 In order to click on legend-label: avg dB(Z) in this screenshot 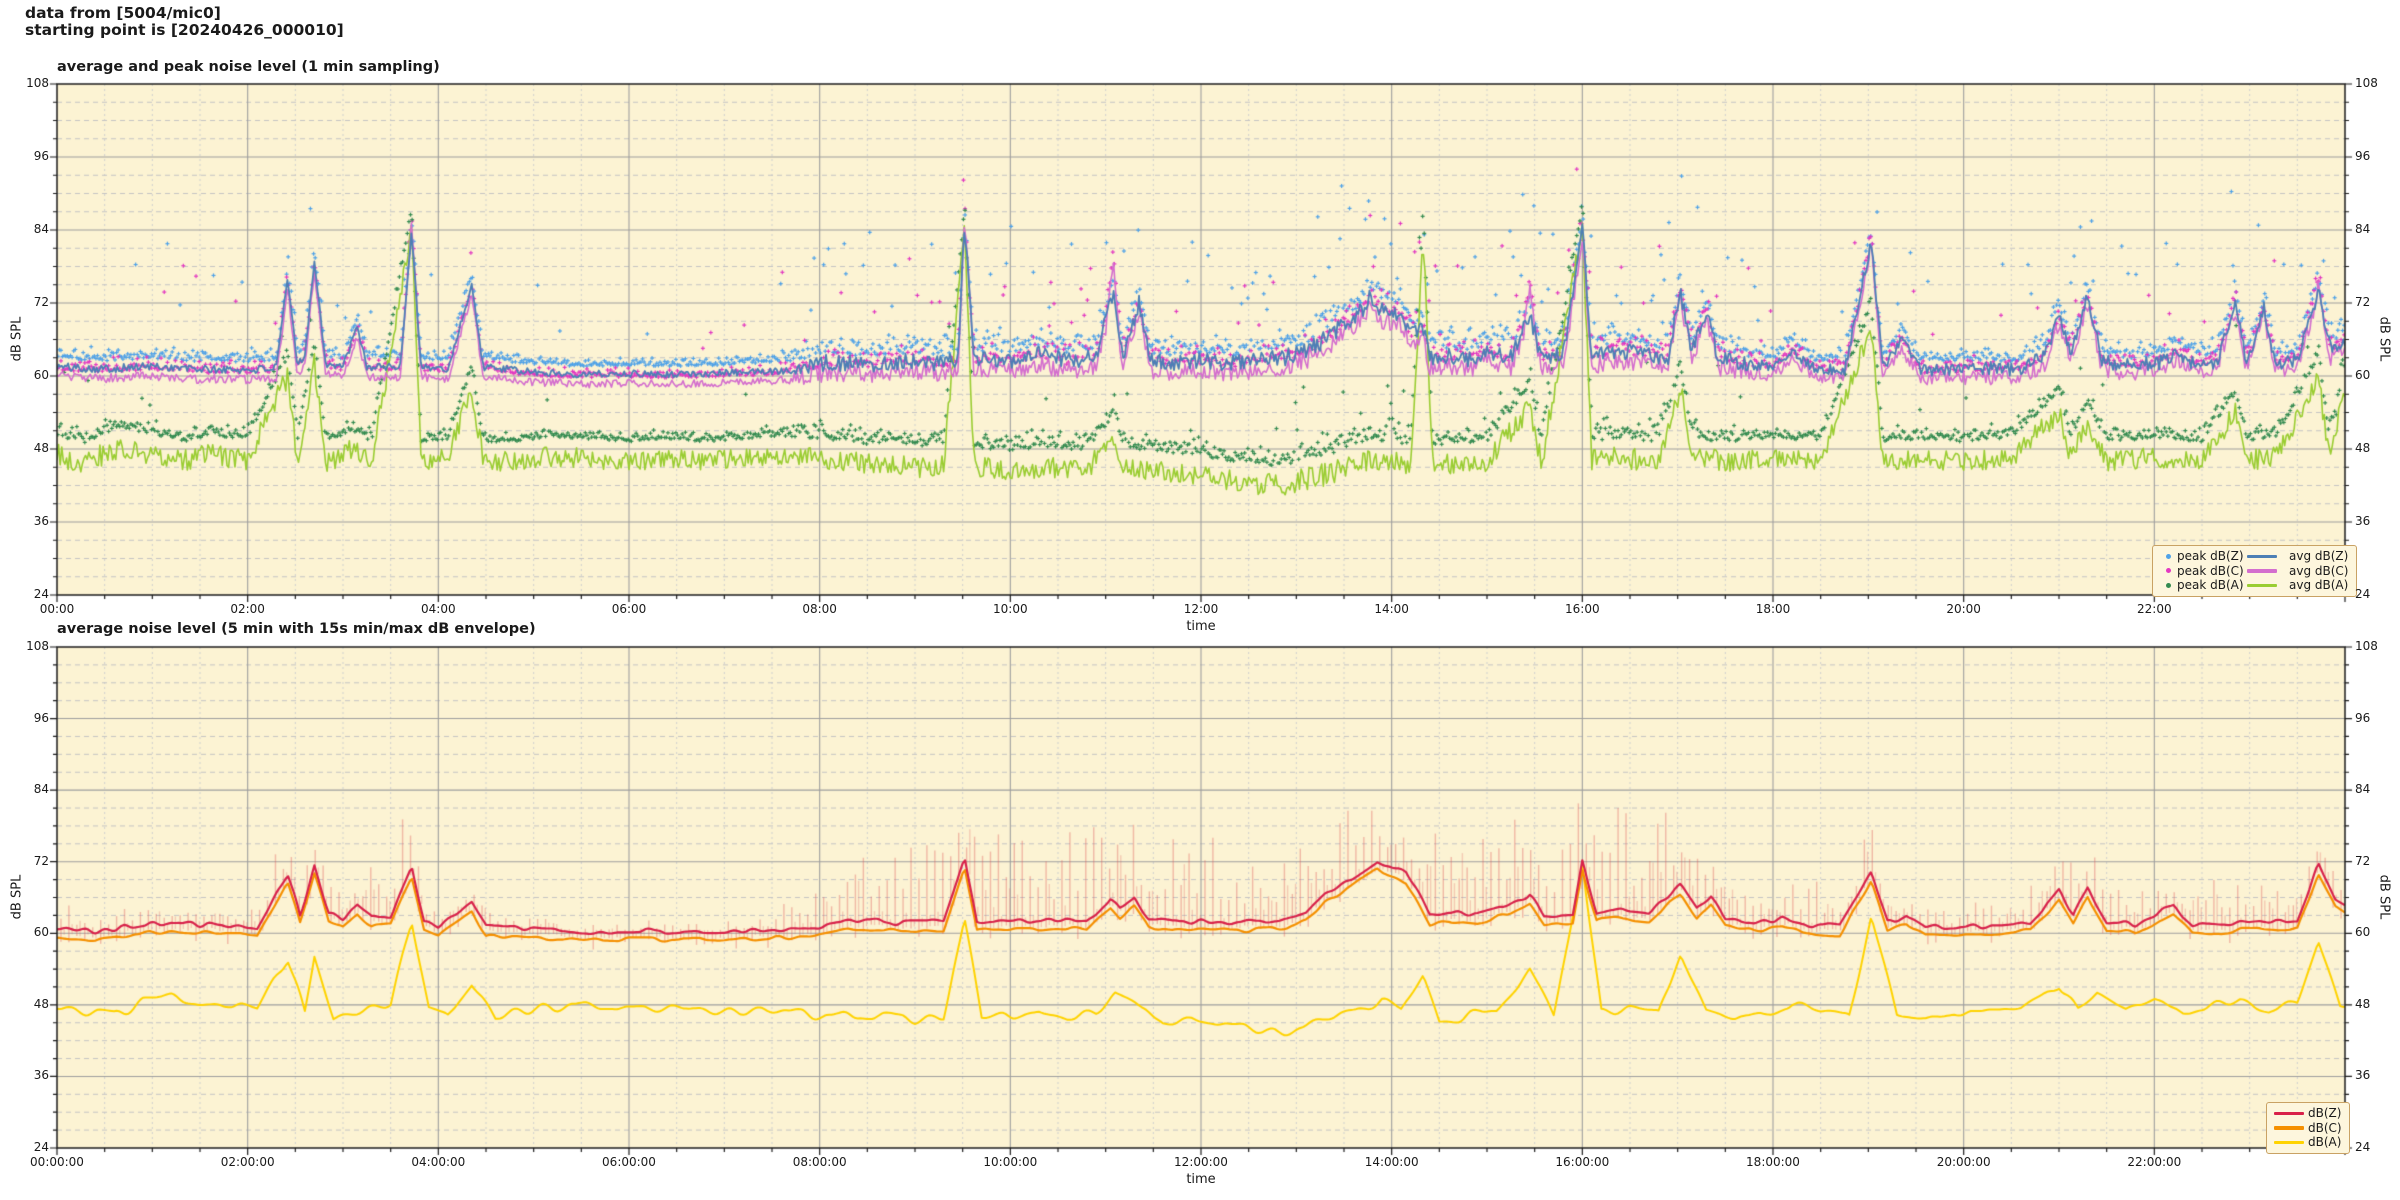, I will do `click(2319, 556)`.